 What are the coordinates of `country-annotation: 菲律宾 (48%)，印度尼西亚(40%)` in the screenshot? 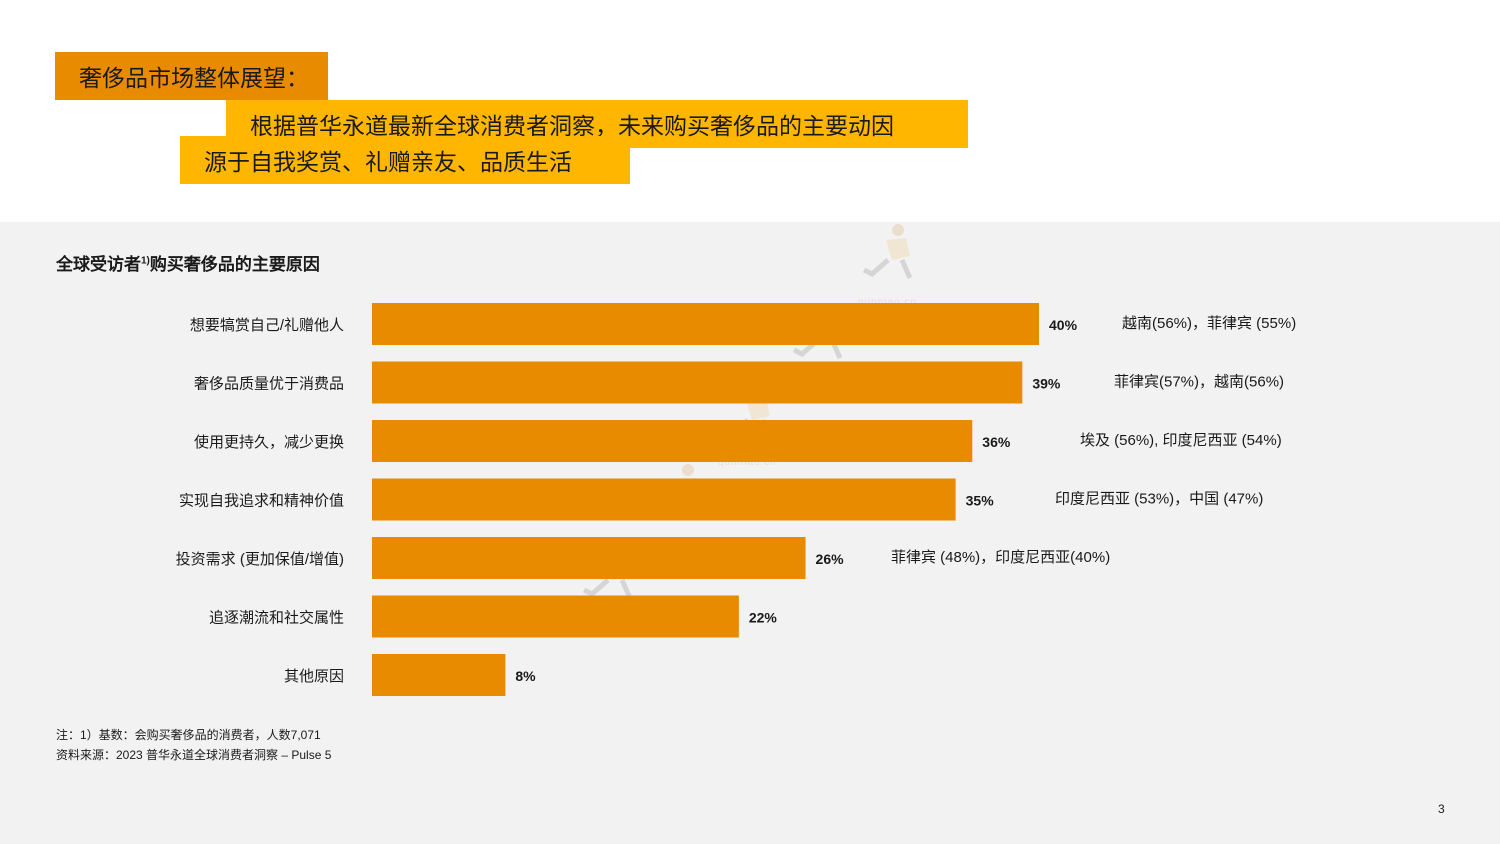 It's located at (1000, 557).